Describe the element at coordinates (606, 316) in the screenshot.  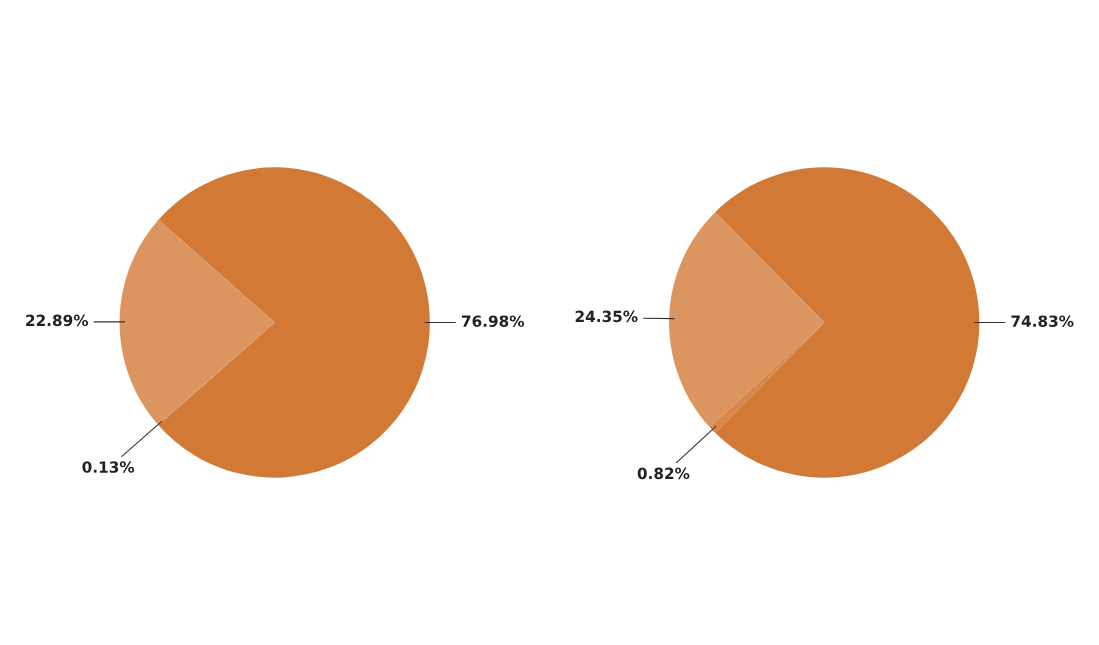
I see `data-label: 24.35%` at that location.